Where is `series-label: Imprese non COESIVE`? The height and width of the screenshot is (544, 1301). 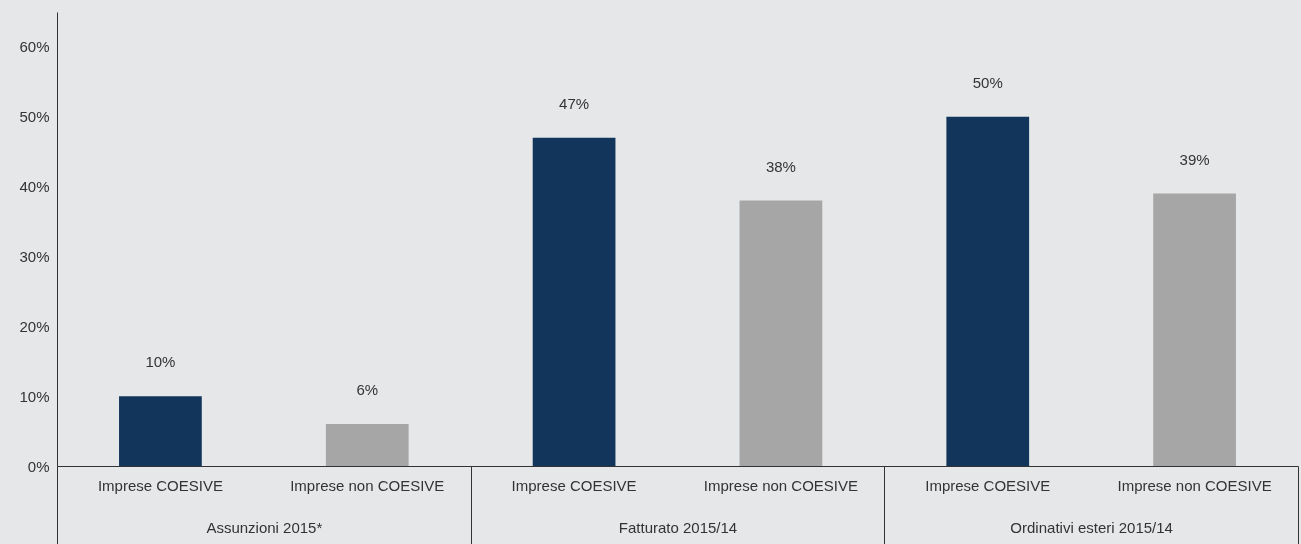 series-label: Imprese non COESIVE is located at coordinates (367, 485).